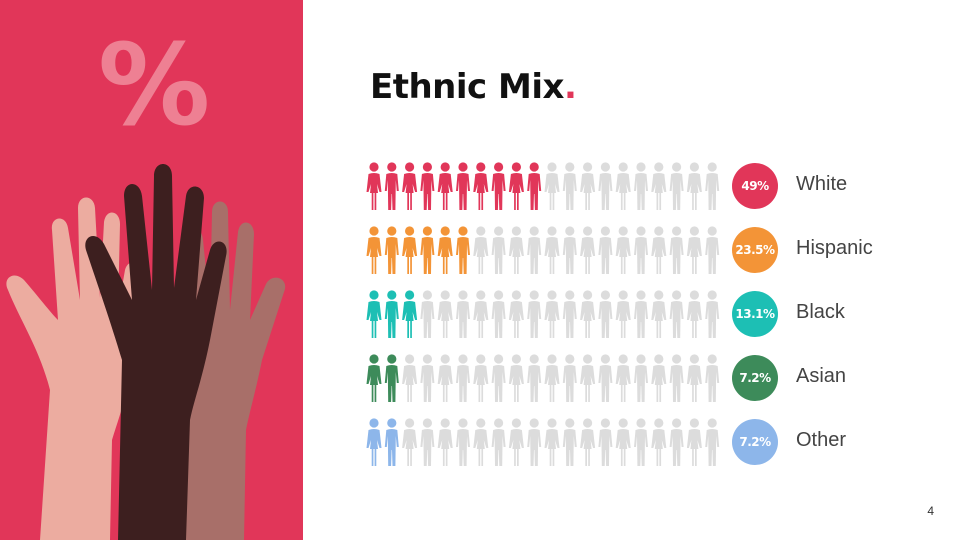 The image size is (960, 540). What do you see at coordinates (930, 511) in the screenshot?
I see `page-number: 4` at bounding box center [930, 511].